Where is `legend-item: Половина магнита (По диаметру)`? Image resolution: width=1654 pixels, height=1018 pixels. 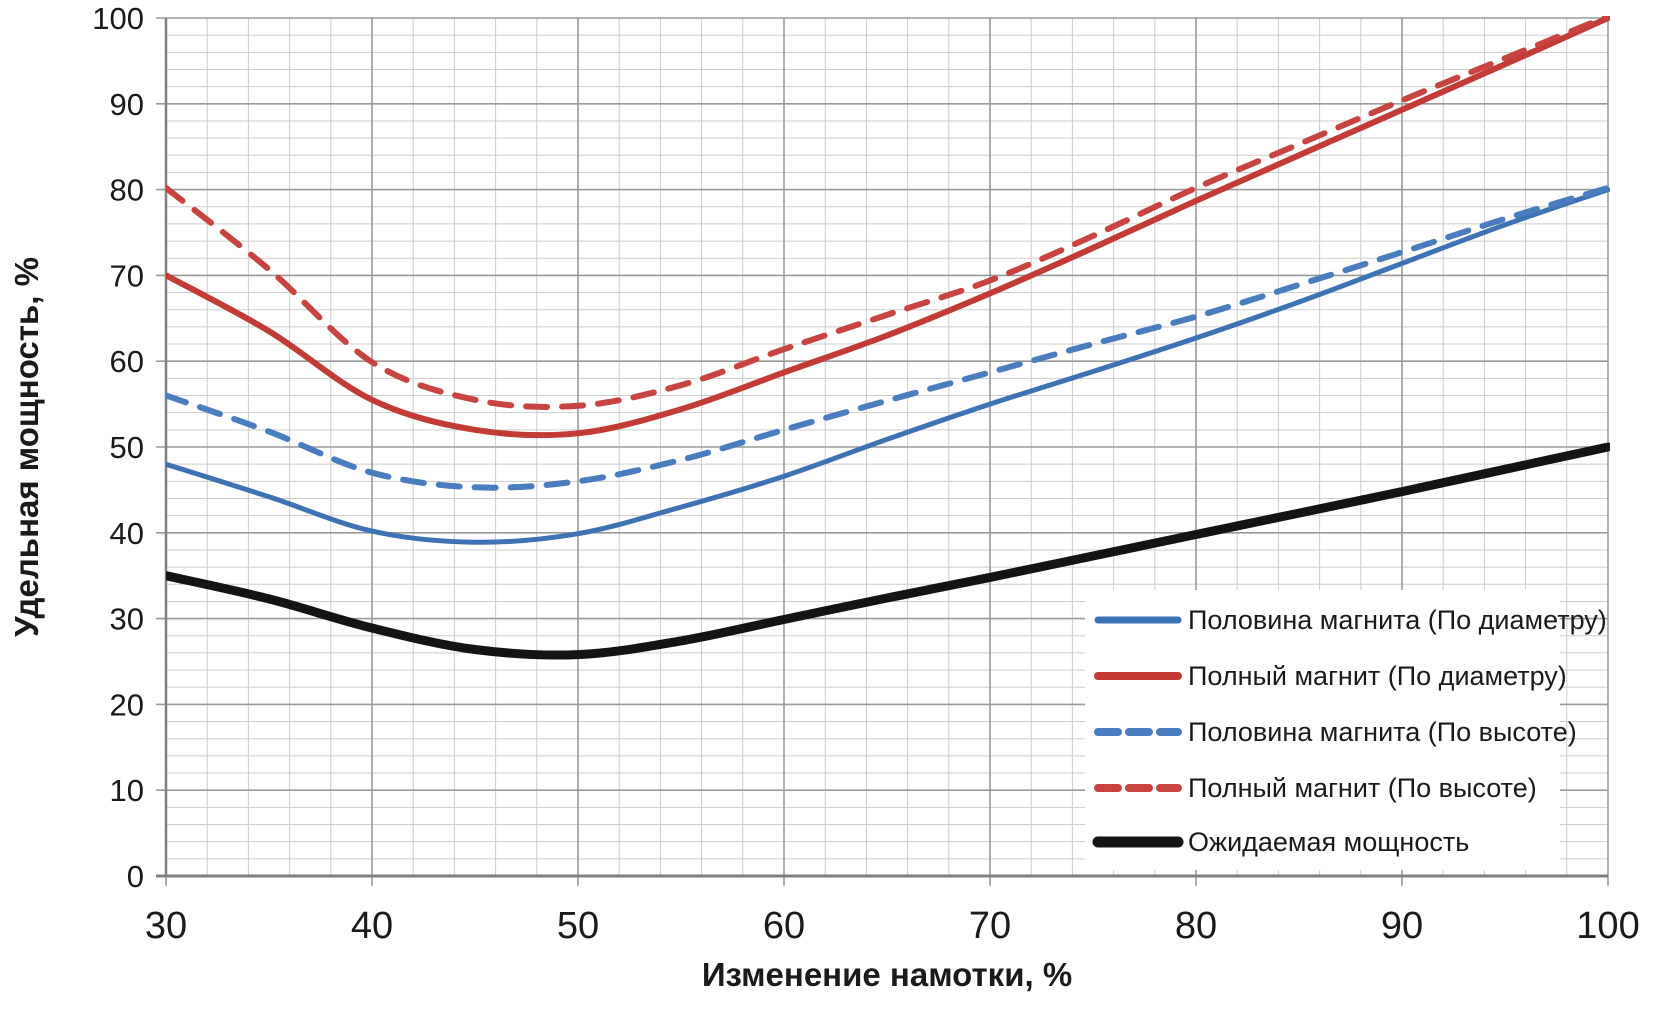 legend-item: Половина магнита (По диаметру) is located at coordinates (1350, 620).